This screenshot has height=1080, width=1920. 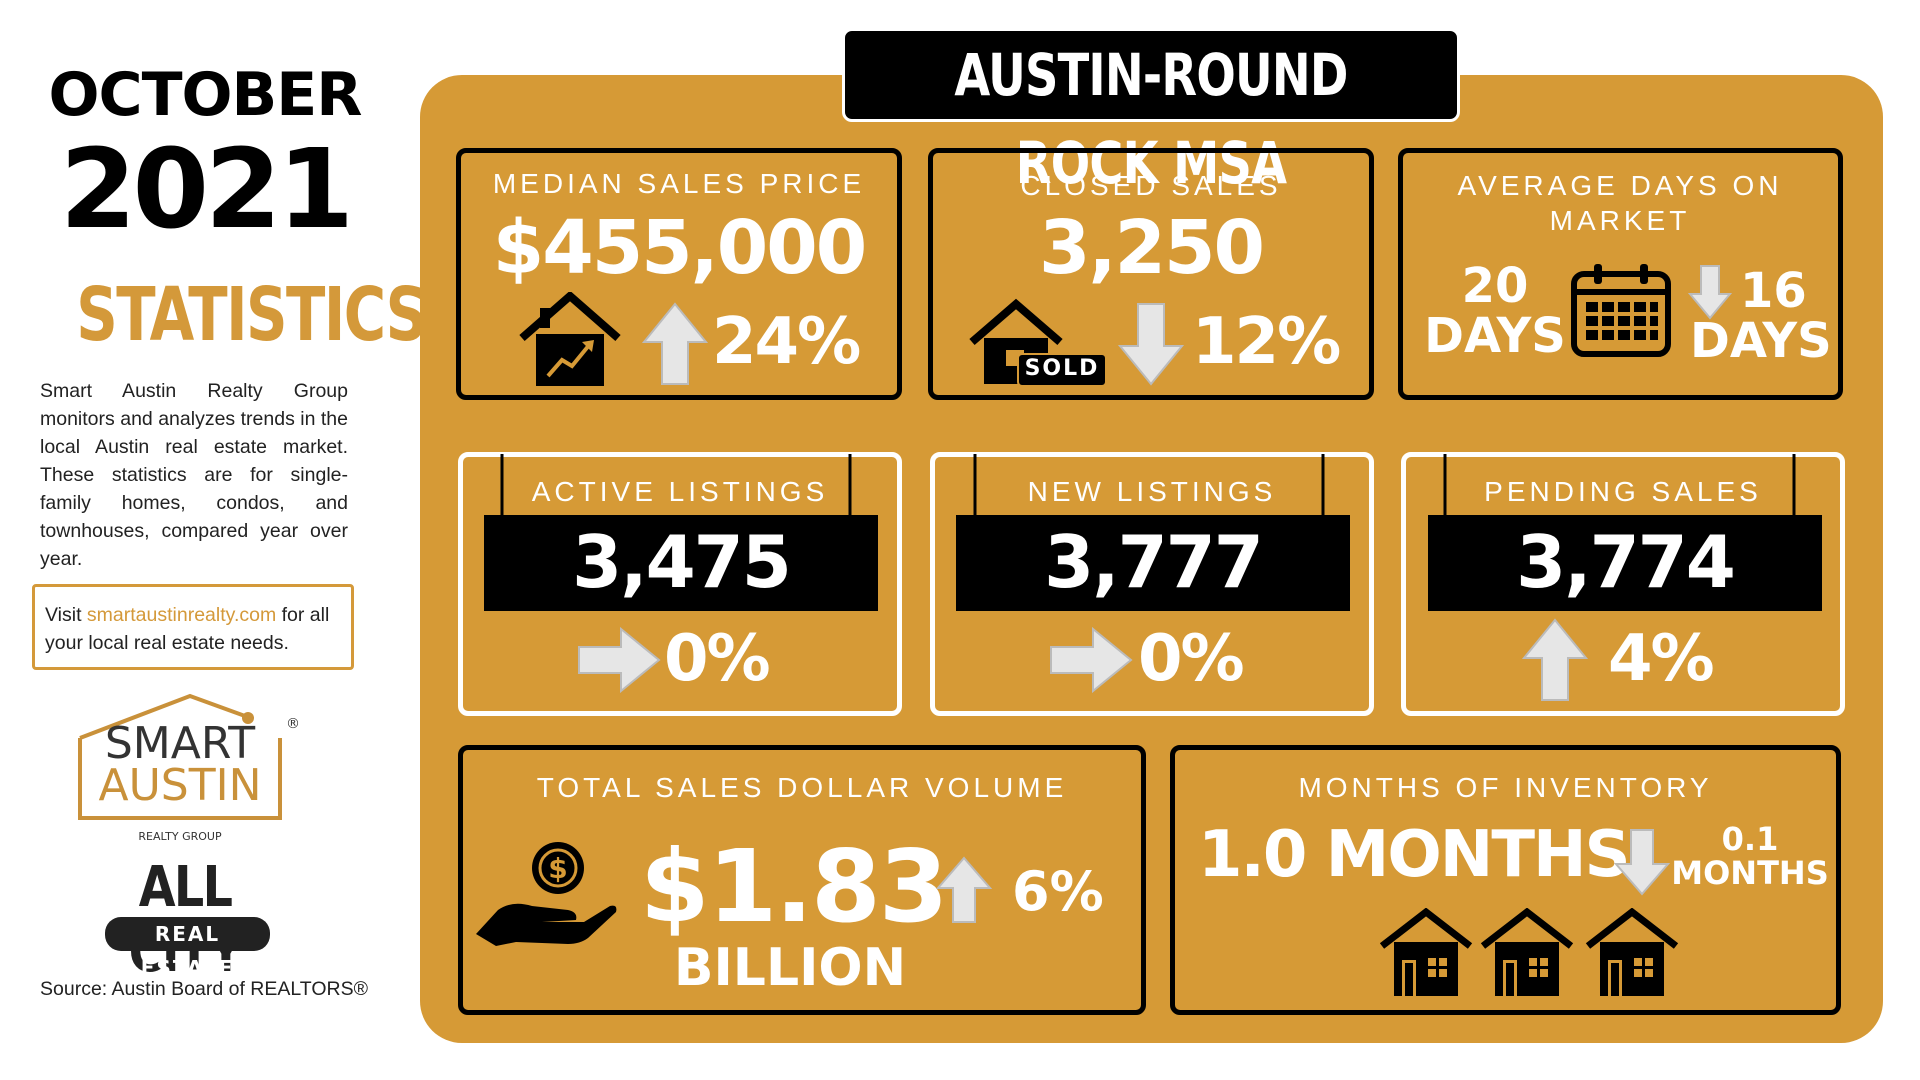 What do you see at coordinates (1152, 491) in the screenshot?
I see `card-label: NEW LISTINGS` at bounding box center [1152, 491].